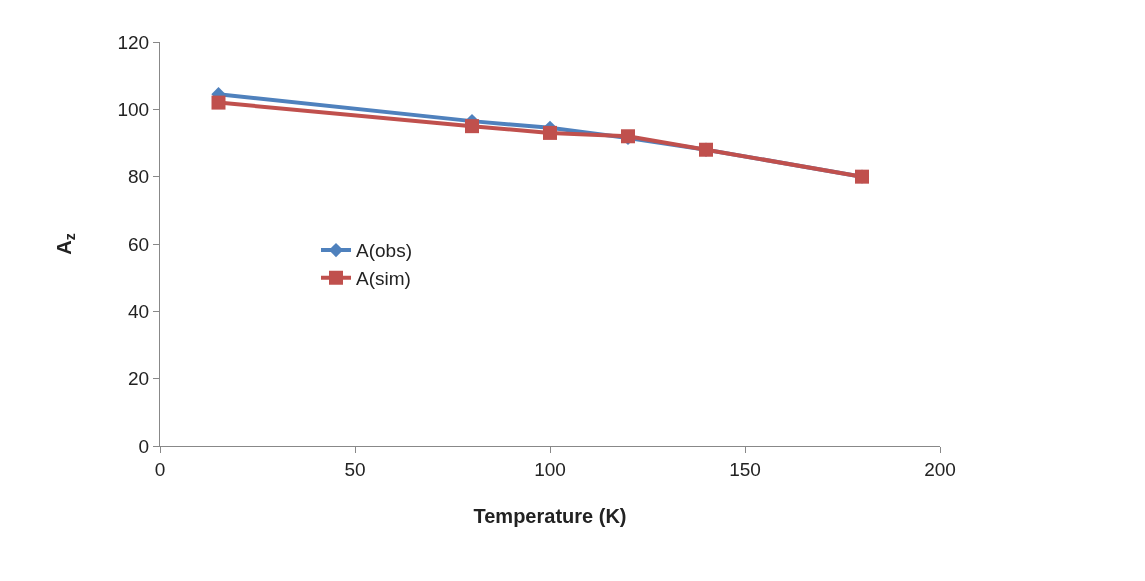  I want to click on y-tick-label: 100, so click(133, 109).